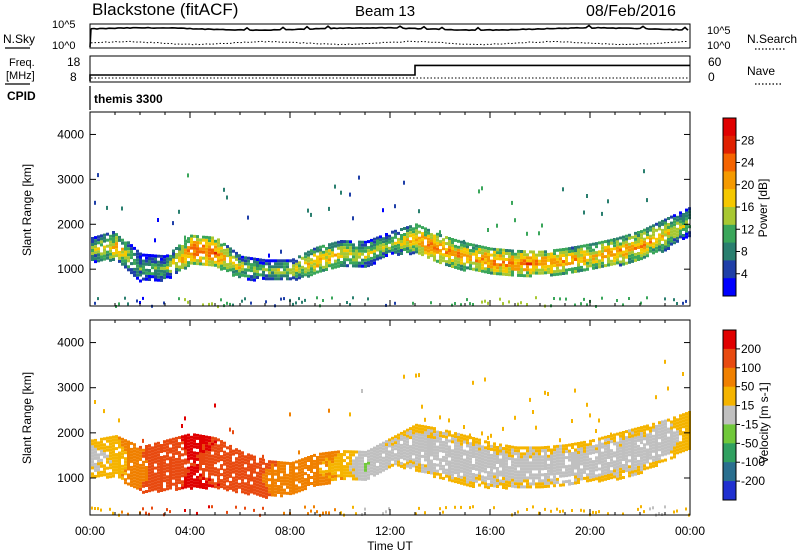 The image size is (800, 554). Describe the element at coordinates (70, 224) in the screenshot. I see `y-tick-label: 2000` at that location.